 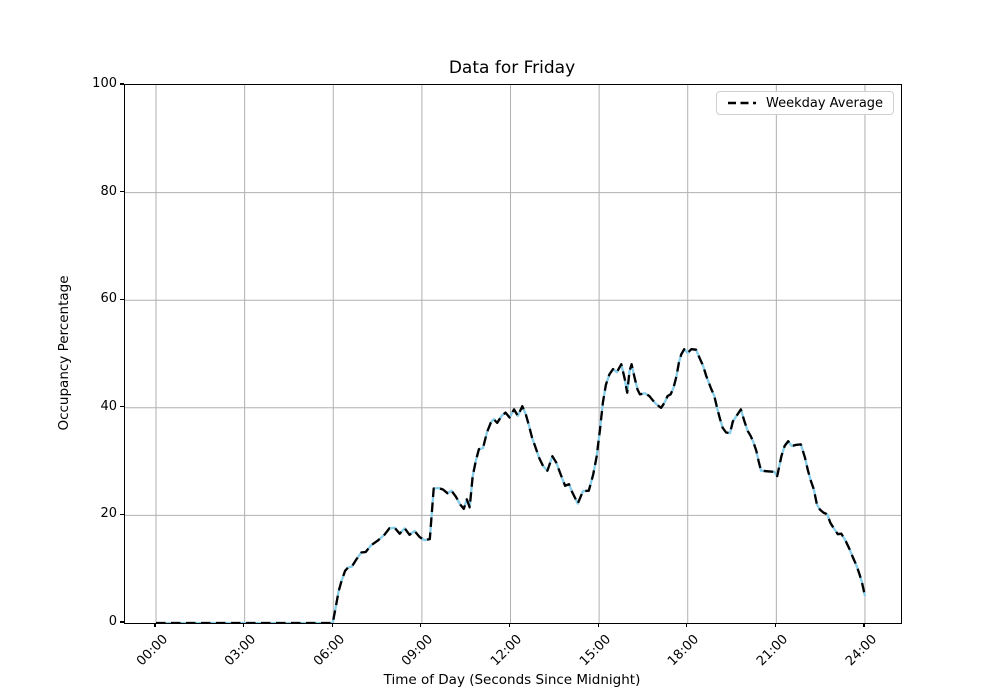 What do you see at coordinates (772, 651) in the screenshot?
I see `x-tick-label: 21:00` at bounding box center [772, 651].